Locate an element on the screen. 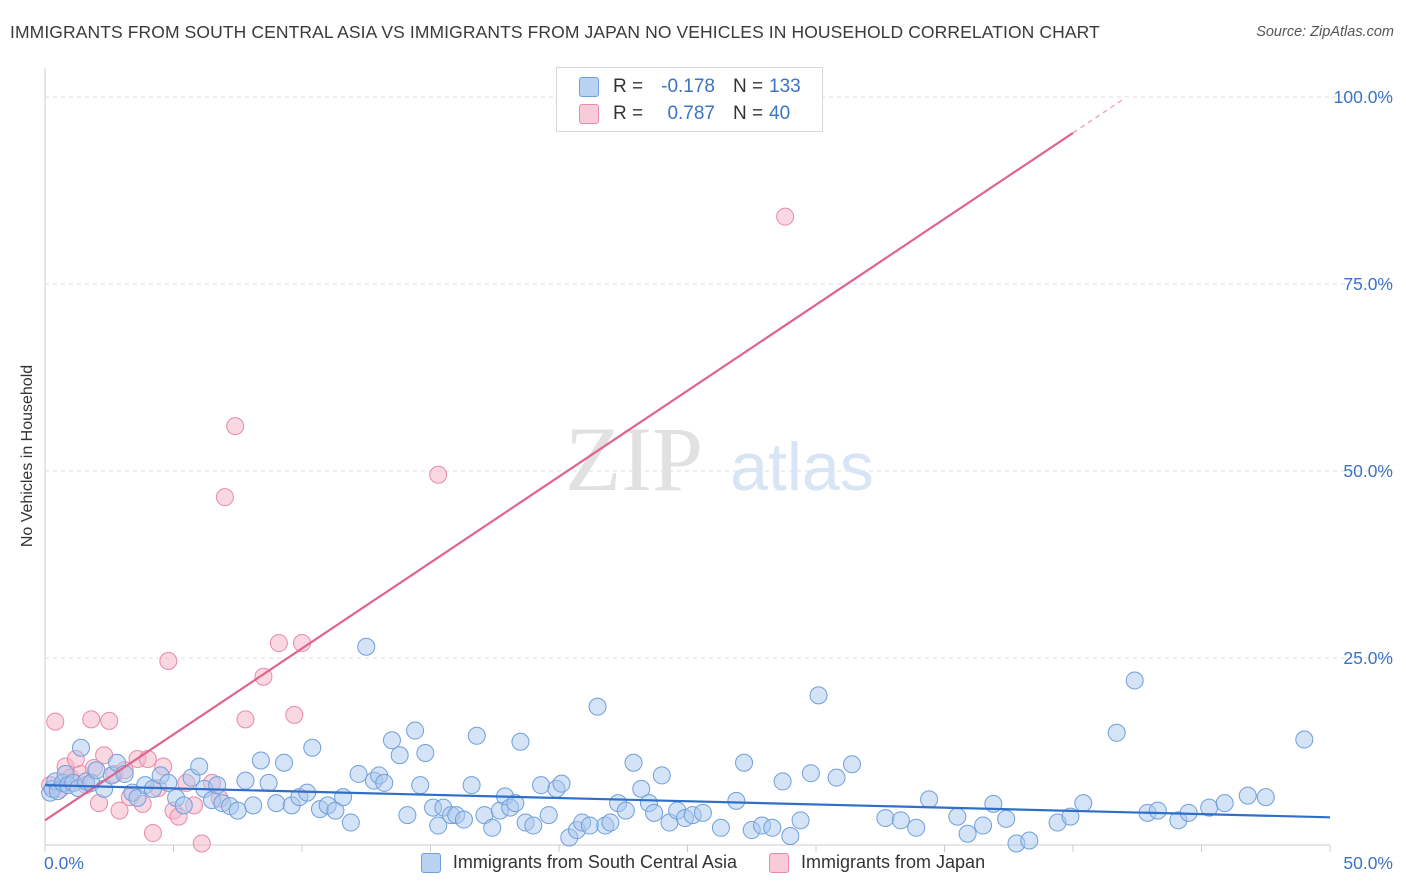  legend-item-south-central-asia: Immigrants from South Central Asia is located at coordinates (578, 862).